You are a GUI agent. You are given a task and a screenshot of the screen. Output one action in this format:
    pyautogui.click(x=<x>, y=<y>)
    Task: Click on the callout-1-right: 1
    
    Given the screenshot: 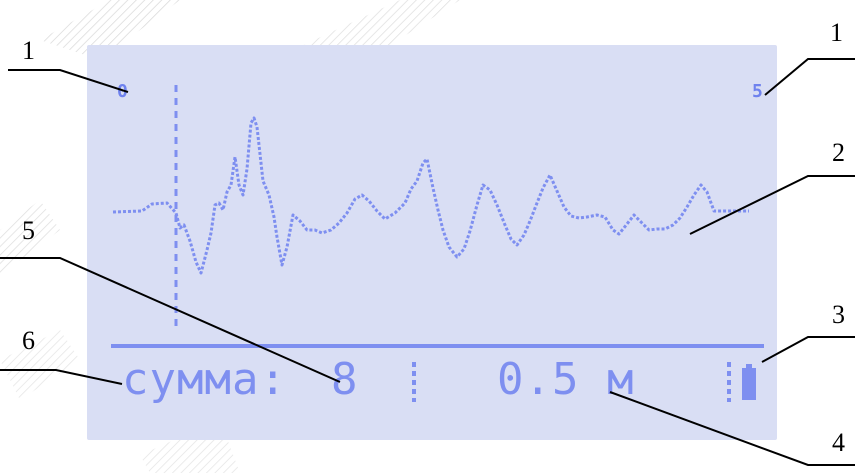 What is the action you would take?
    pyautogui.click(x=836, y=32)
    